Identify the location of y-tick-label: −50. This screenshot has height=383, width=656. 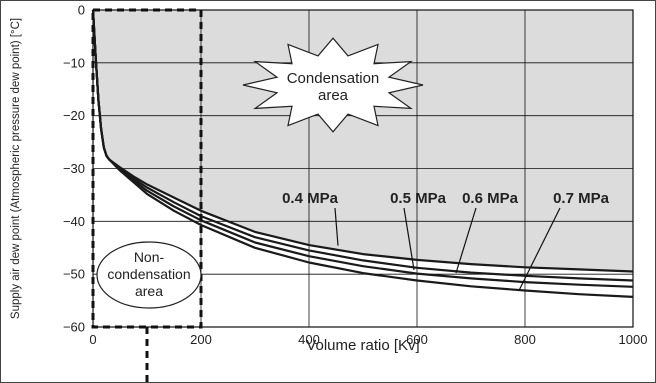
(74, 274).